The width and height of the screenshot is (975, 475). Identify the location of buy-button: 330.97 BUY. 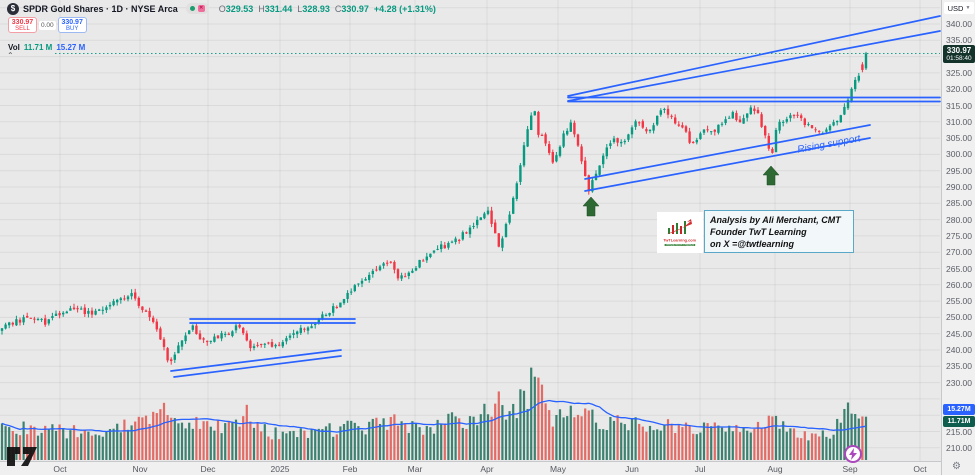
(72, 25).